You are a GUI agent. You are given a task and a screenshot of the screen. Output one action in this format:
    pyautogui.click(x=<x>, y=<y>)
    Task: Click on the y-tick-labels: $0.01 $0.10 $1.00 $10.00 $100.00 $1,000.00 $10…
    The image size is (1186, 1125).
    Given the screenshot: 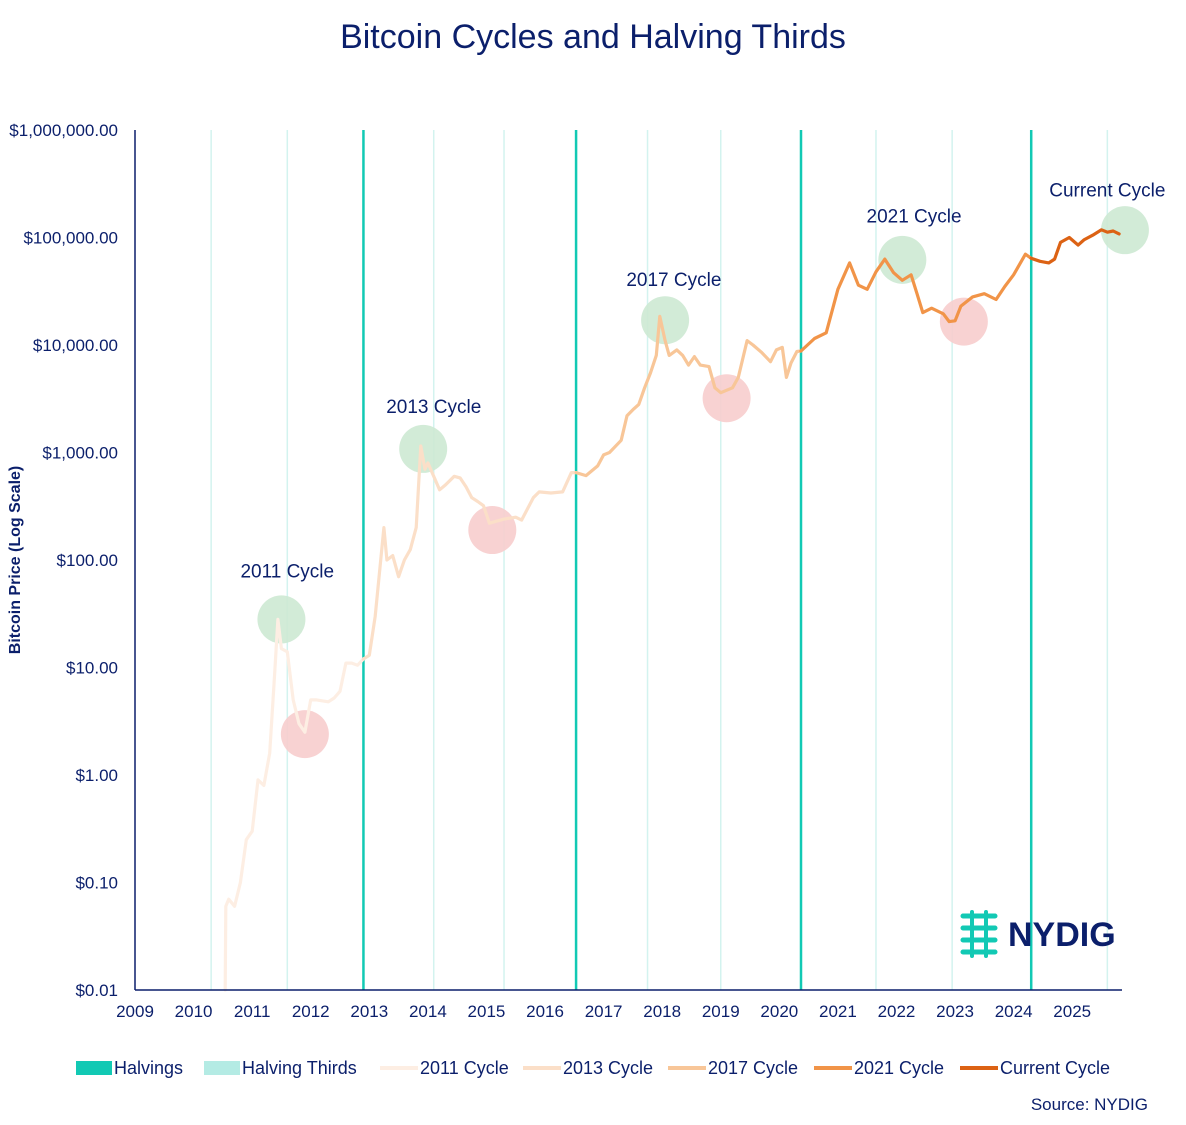 What is the action you would take?
    pyautogui.click(x=63, y=560)
    